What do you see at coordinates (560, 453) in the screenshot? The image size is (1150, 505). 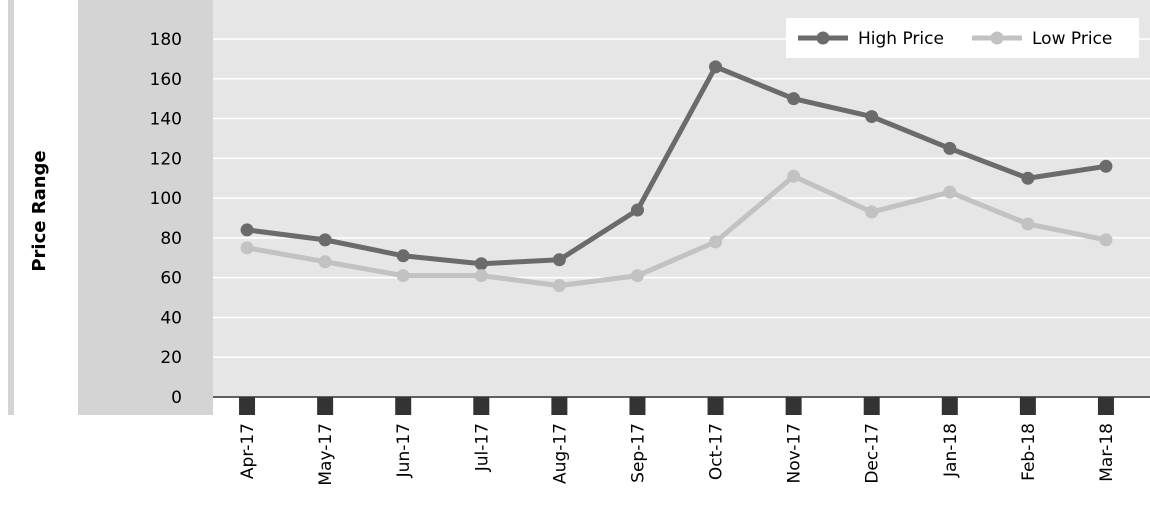 I see `x-tick-label: Aug-17` at bounding box center [560, 453].